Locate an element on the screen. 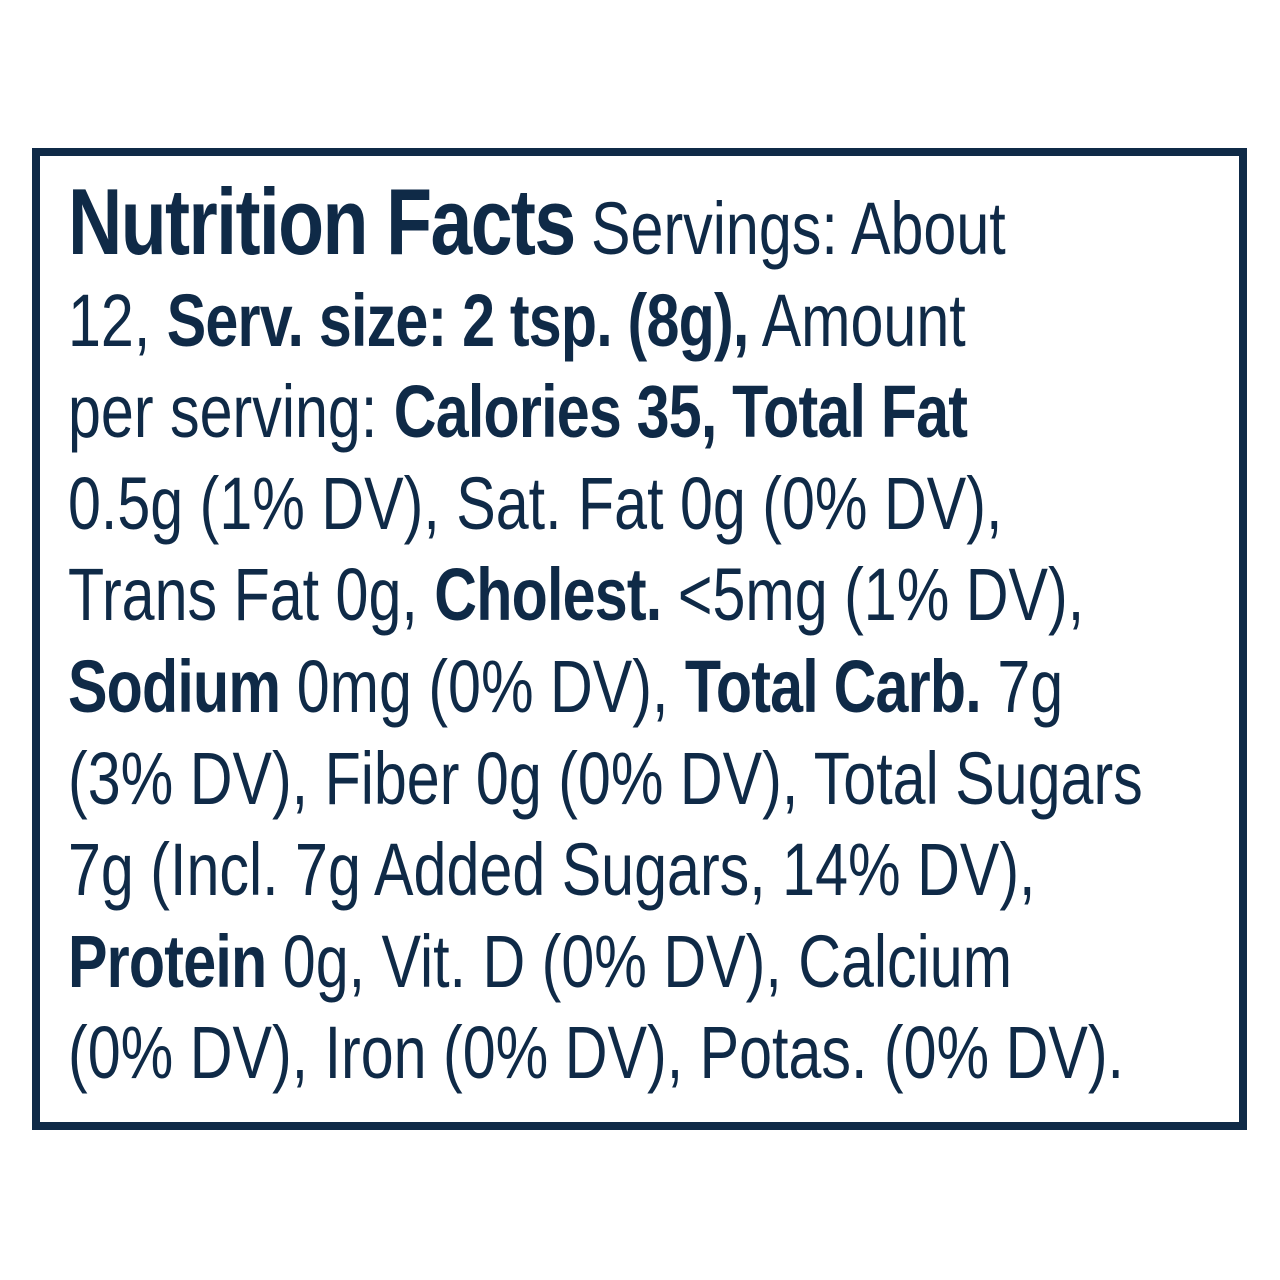 Image resolution: width=1280 pixels, height=1280 pixels. label-line: Trans Fat 0g, Cholest. <5mg (1% DV), is located at coordinates (668, 595).